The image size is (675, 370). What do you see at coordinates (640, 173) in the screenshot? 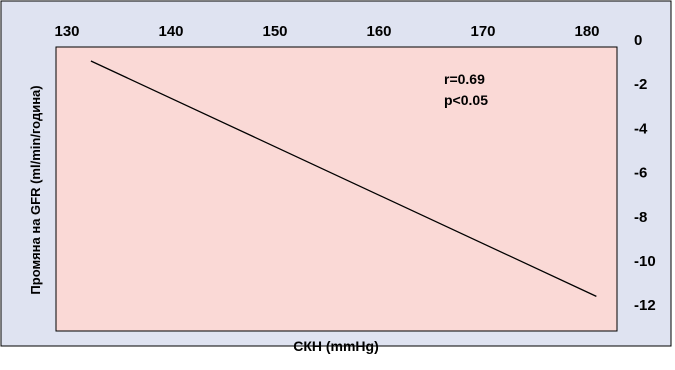
I see `y-tick-label: -6` at bounding box center [640, 173].